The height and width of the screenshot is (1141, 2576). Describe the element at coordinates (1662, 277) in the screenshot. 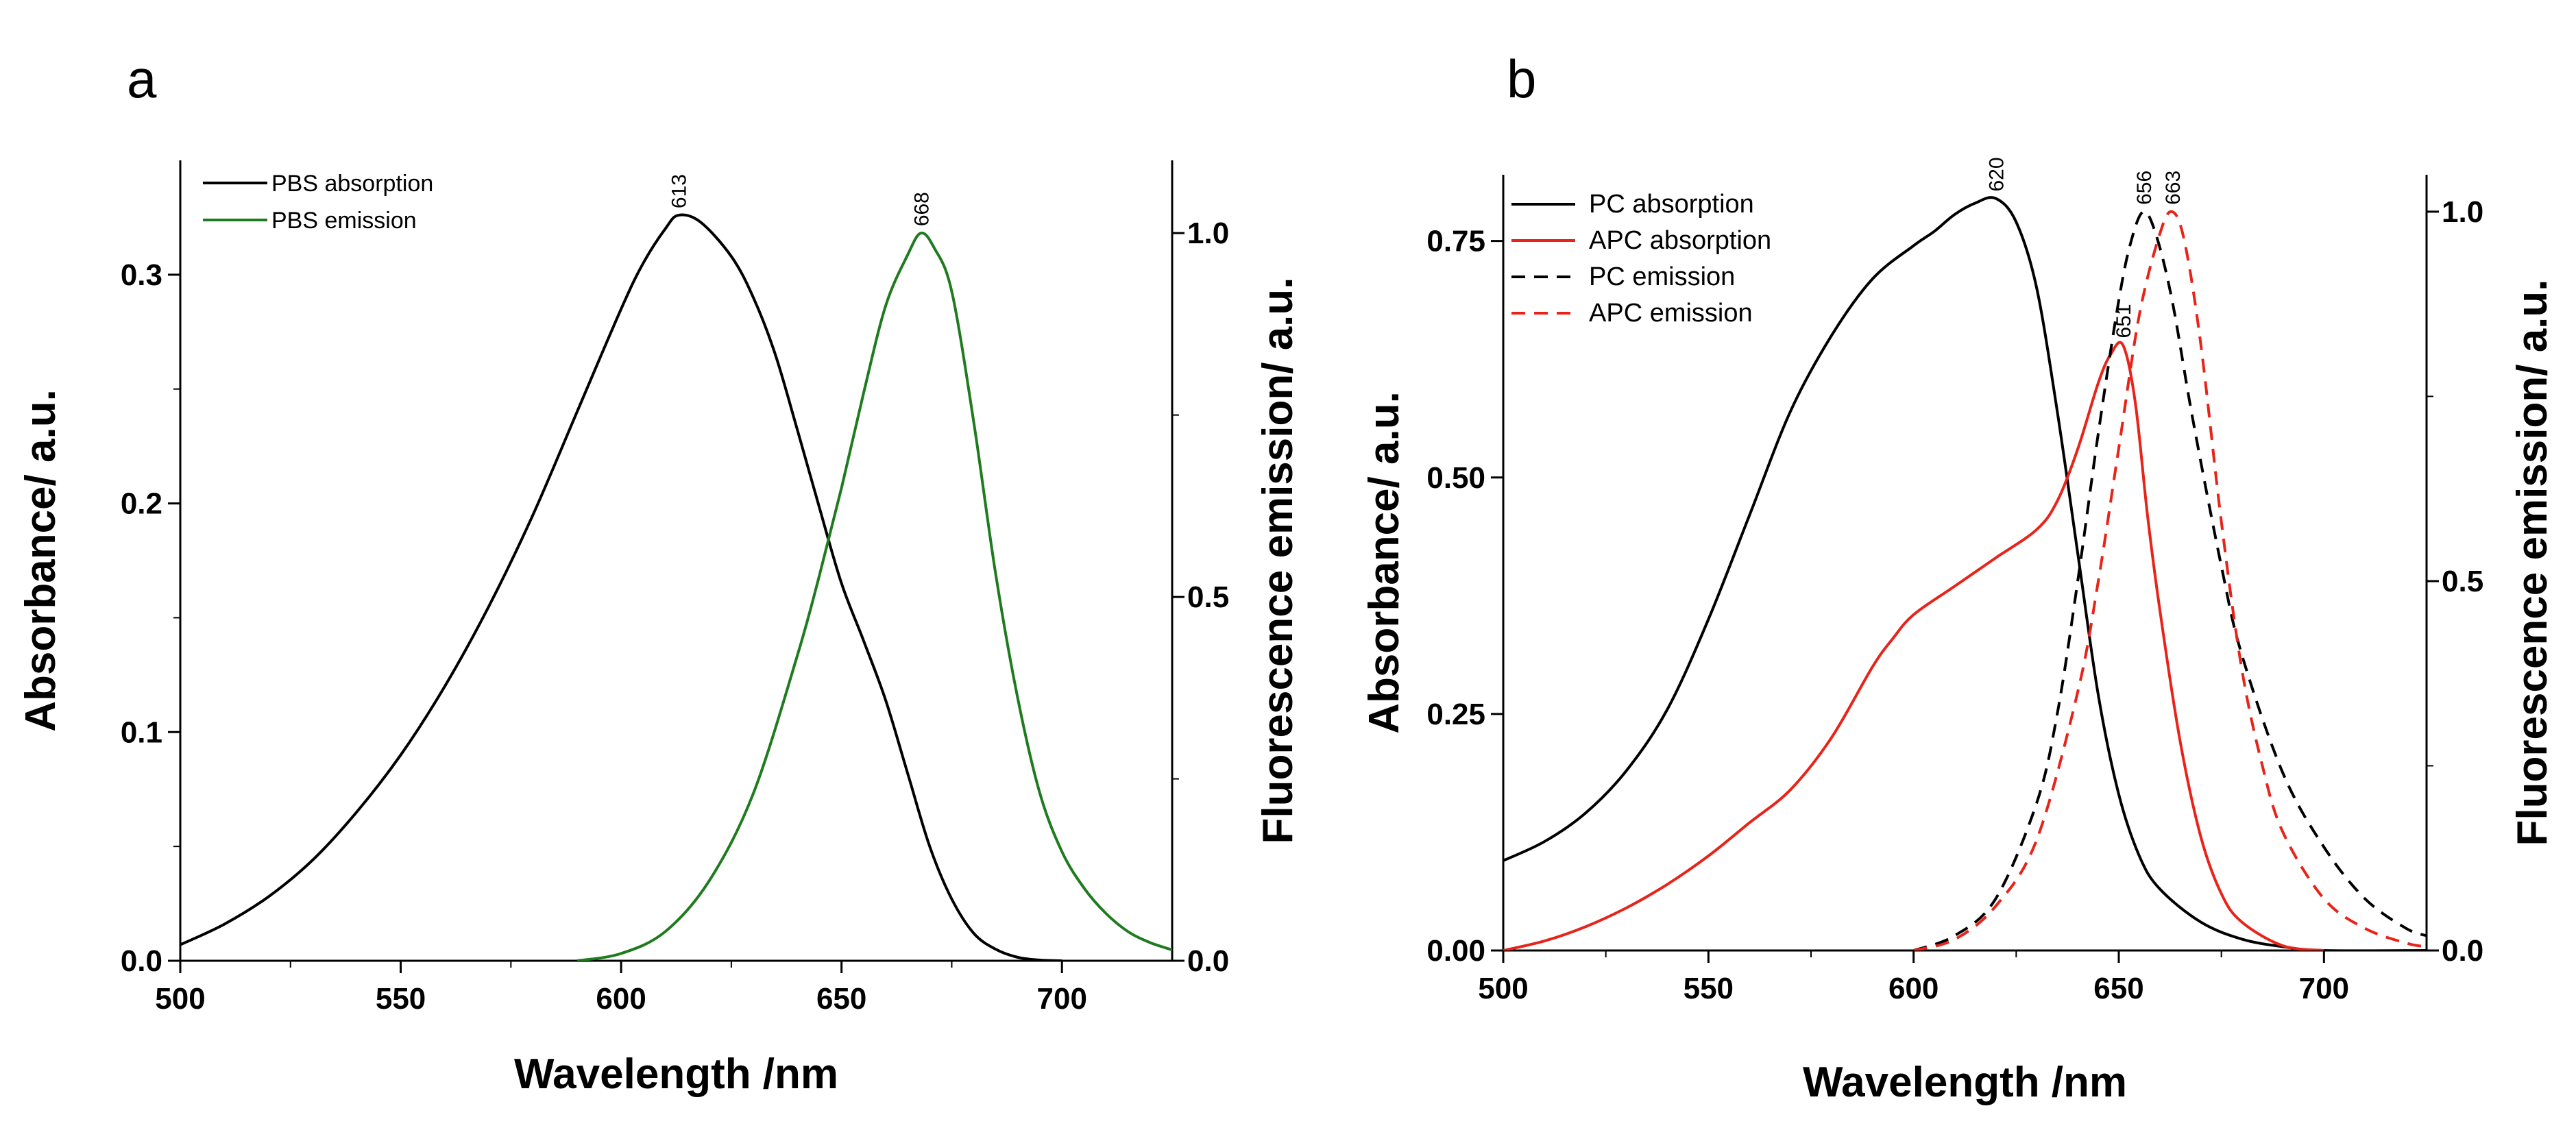

I see `legend-label-pc-emission: PC emission` at that location.